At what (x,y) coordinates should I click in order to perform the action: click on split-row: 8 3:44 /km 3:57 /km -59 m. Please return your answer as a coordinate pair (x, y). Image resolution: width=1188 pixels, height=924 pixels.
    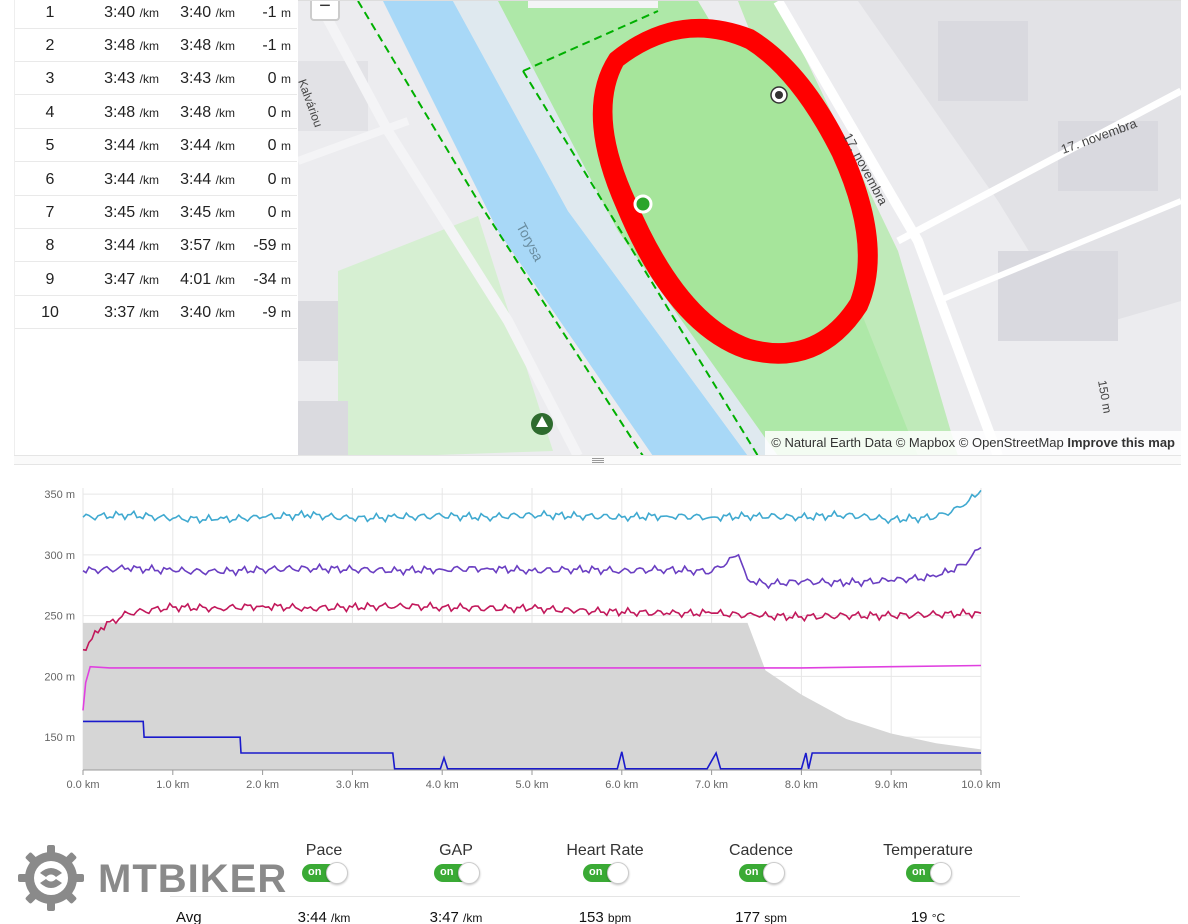
    Looking at the image, I should click on (156, 245).